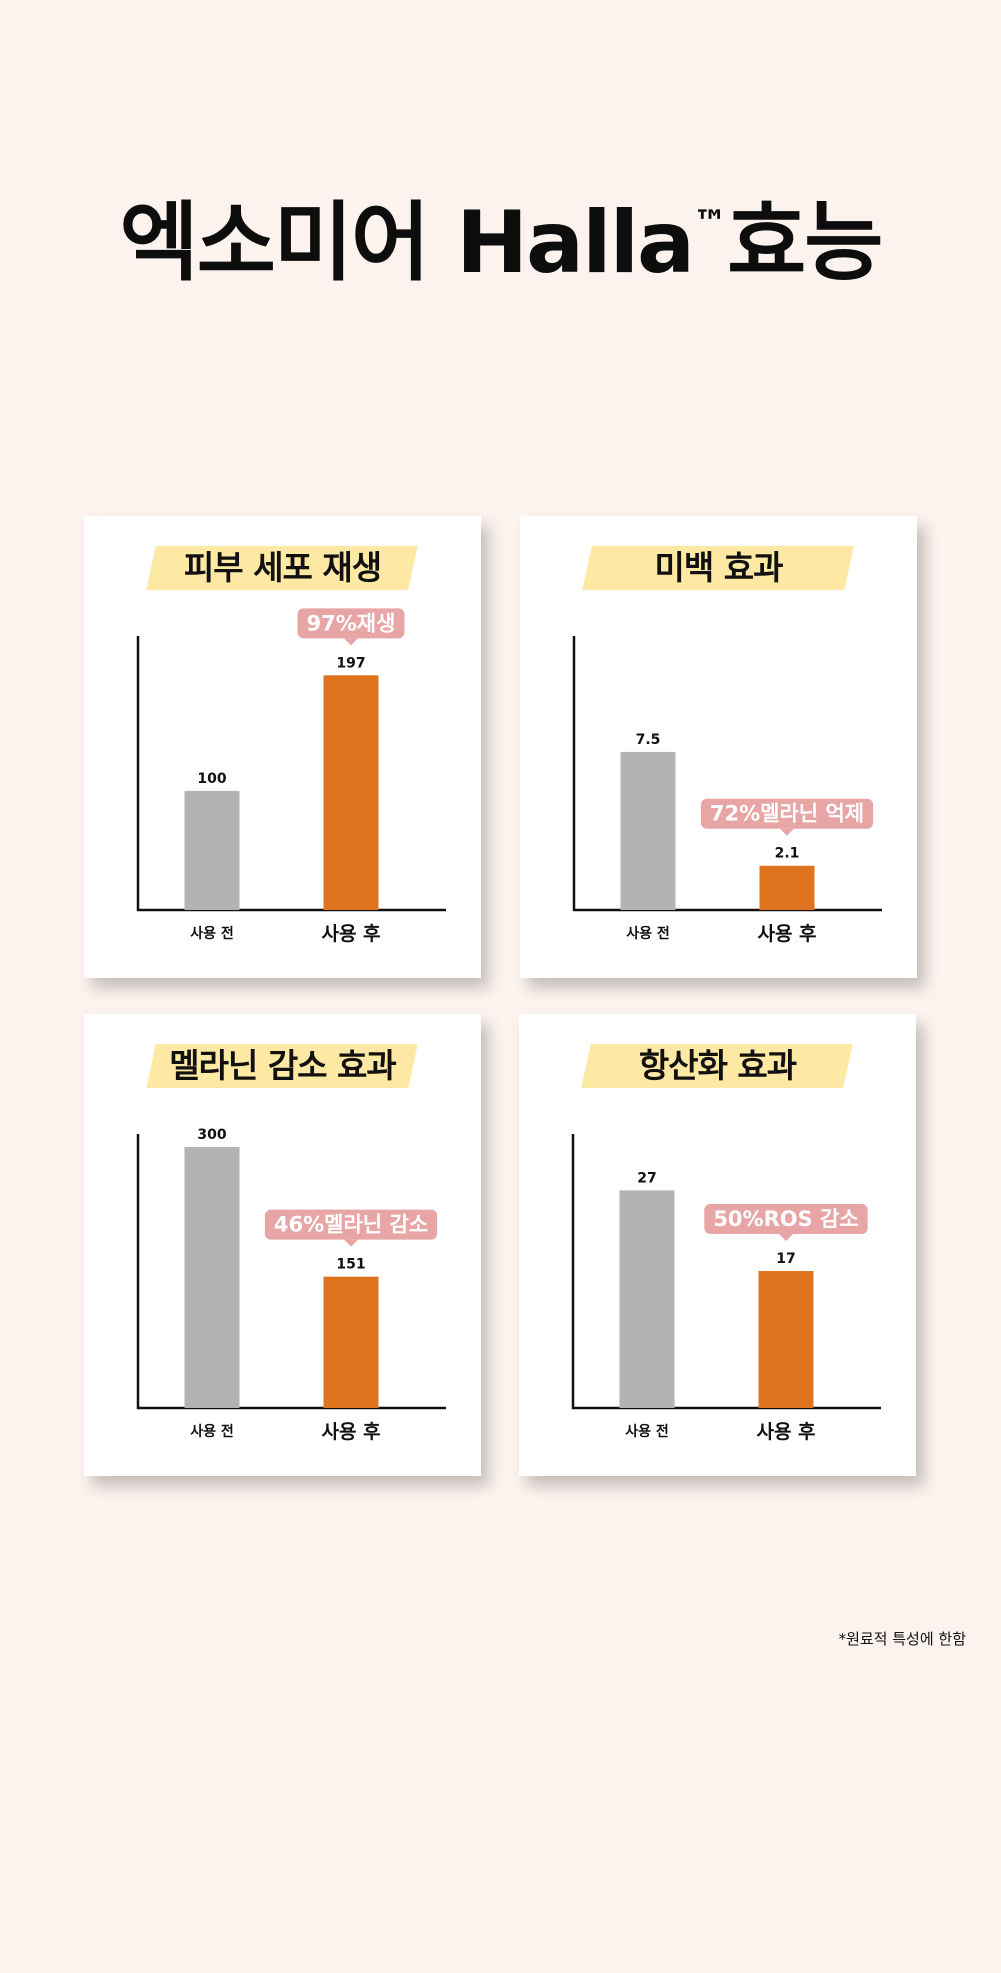  Describe the element at coordinates (785, 1219) in the screenshot. I see `callout-text: 50%ROS 감소` at that location.